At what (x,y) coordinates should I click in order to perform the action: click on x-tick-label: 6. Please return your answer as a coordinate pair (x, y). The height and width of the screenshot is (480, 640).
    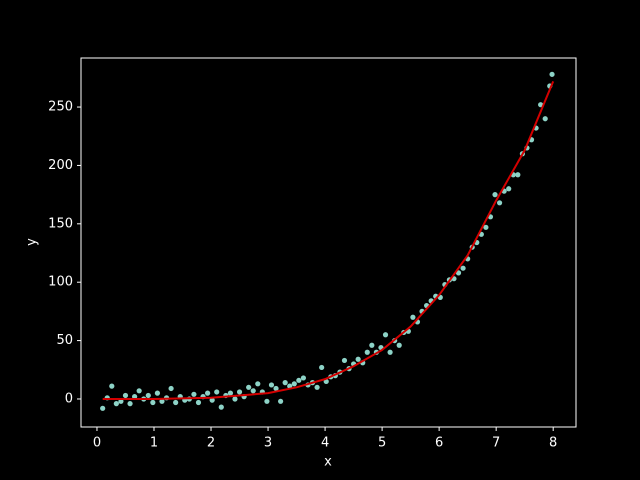
    Looking at the image, I should click on (439, 443).